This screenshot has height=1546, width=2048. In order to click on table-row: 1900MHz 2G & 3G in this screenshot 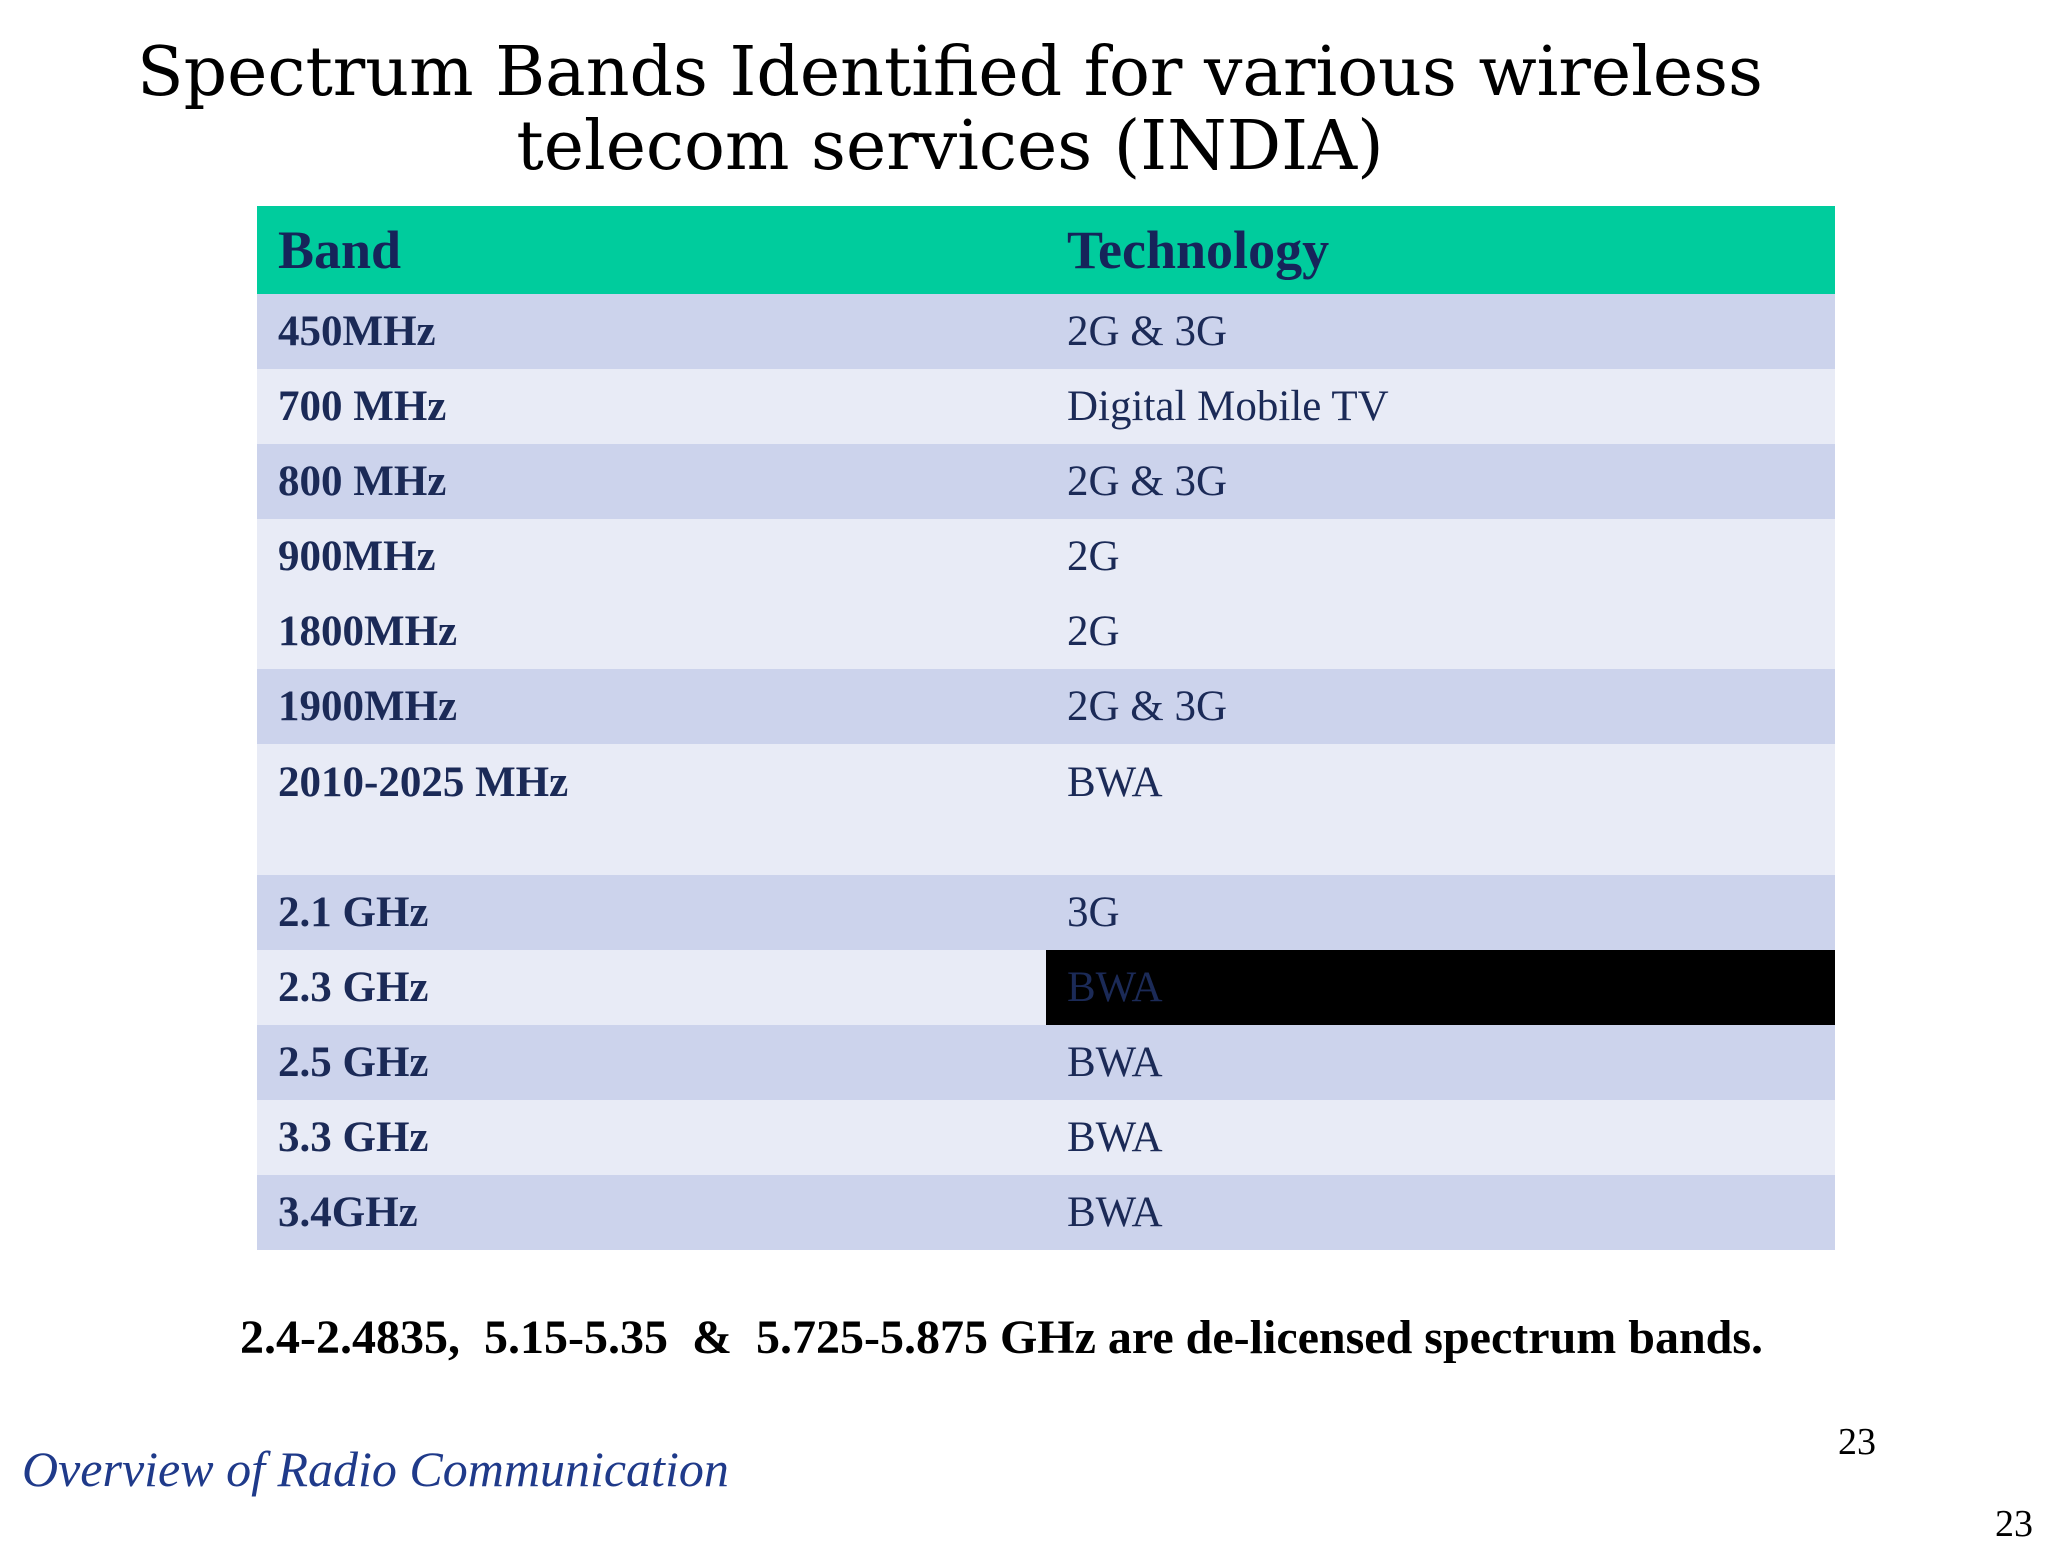, I will do `click(1046, 706)`.